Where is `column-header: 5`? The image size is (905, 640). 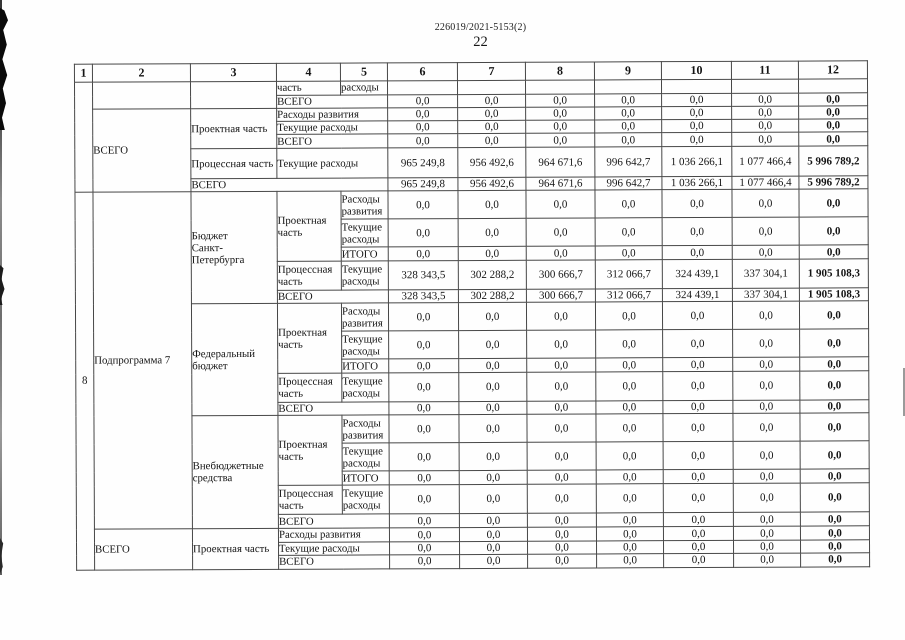 column-header: 5 is located at coordinates (364, 72).